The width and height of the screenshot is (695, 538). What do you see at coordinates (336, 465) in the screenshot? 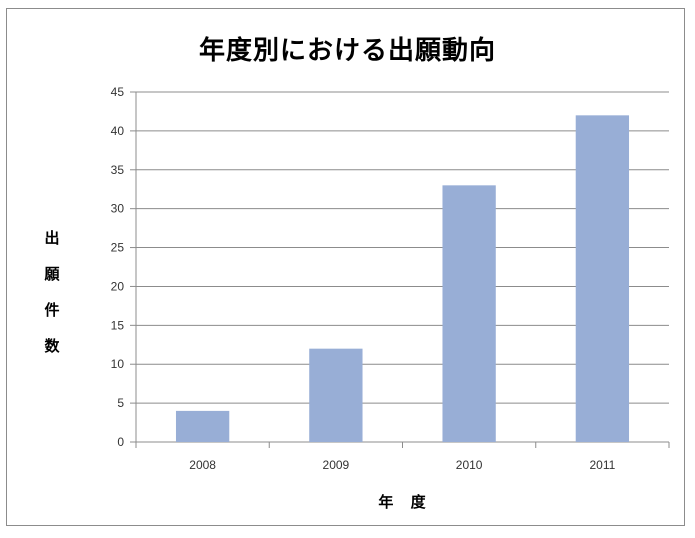
I see `x-tick-label: 2009` at bounding box center [336, 465].